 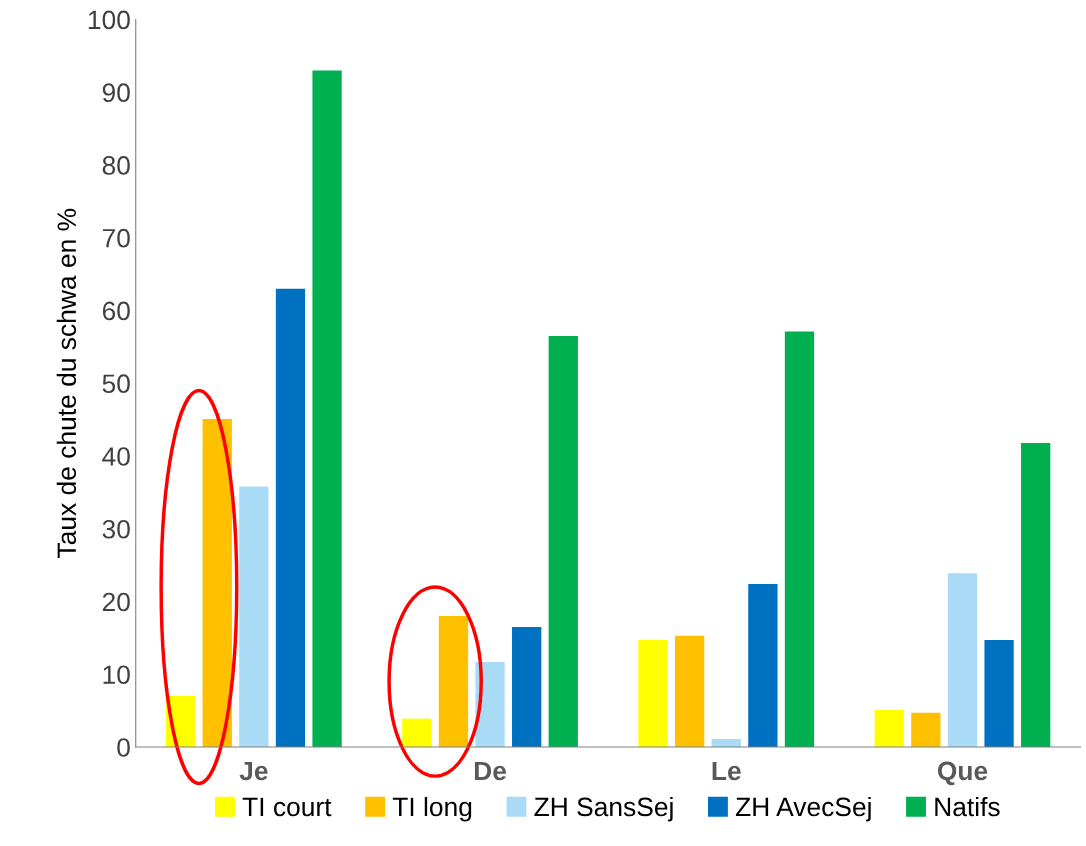 I want to click on y-tick-label: 10, so click(x=116, y=675).